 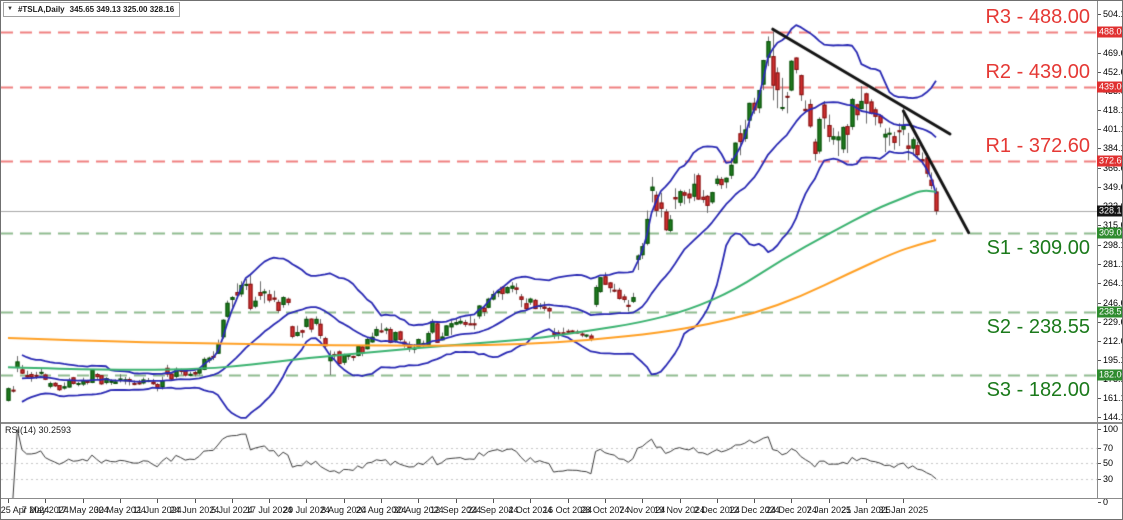 I want to click on price-tick-label: 212.60, so click(x=1110, y=341).